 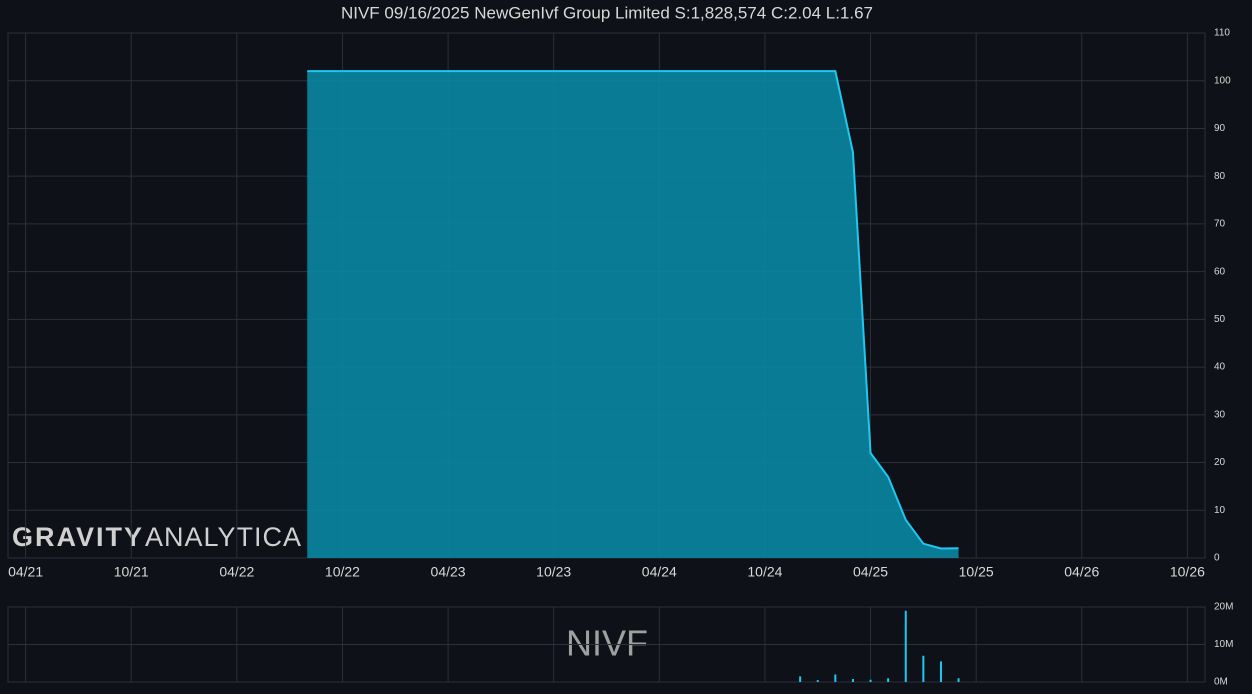 I want to click on logo-light: ANALYTICA, so click(x=223, y=537).